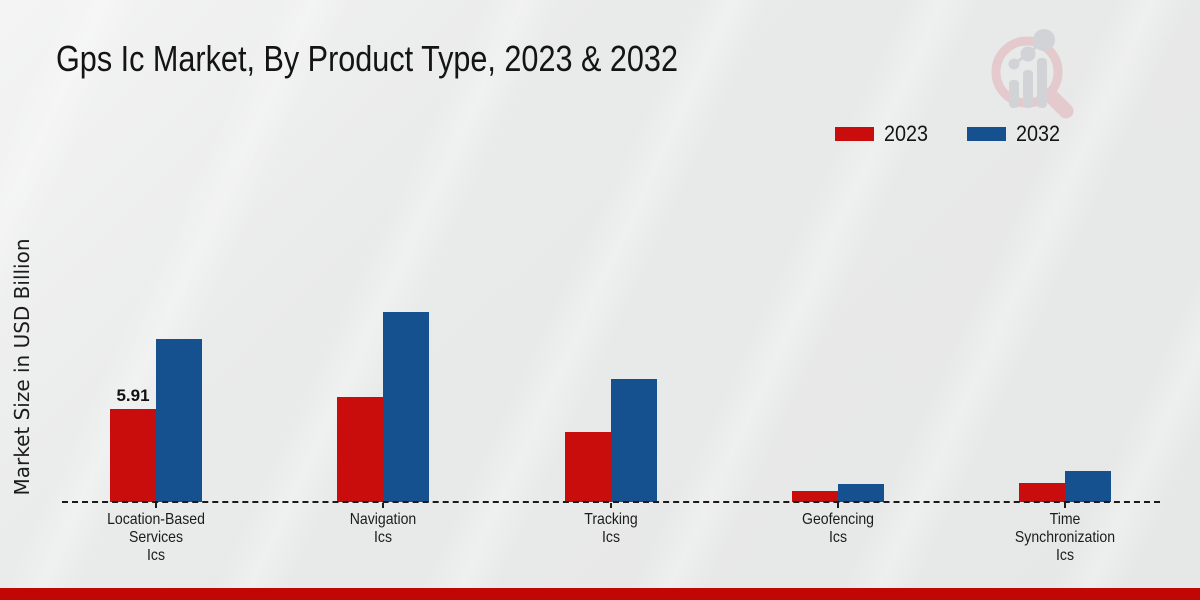 The height and width of the screenshot is (600, 1200). Describe the element at coordinates (906, 133) in the screenshot. I see `legend-label-2023: 2023` at that location.